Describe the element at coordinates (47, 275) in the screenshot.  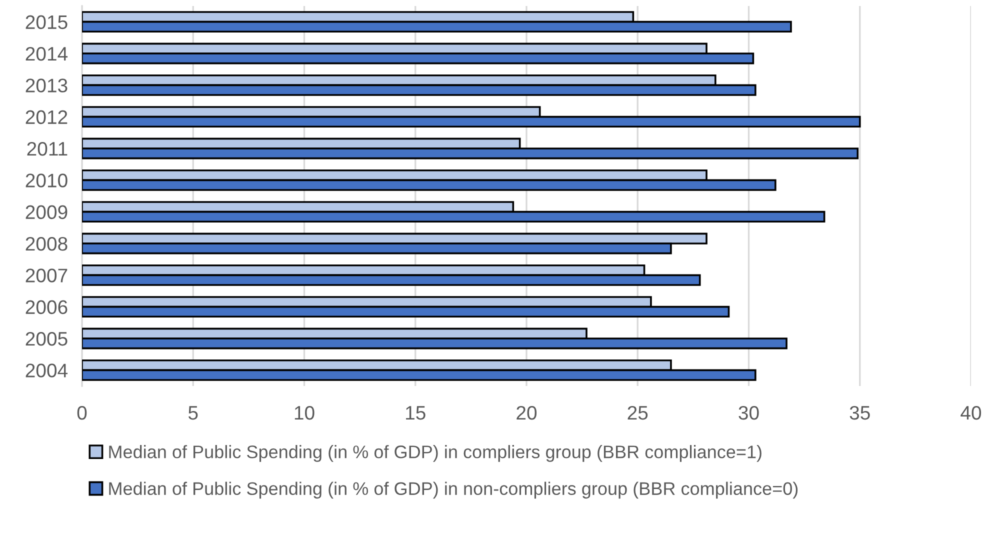
I see `y-tick-label: 2007` at that location.